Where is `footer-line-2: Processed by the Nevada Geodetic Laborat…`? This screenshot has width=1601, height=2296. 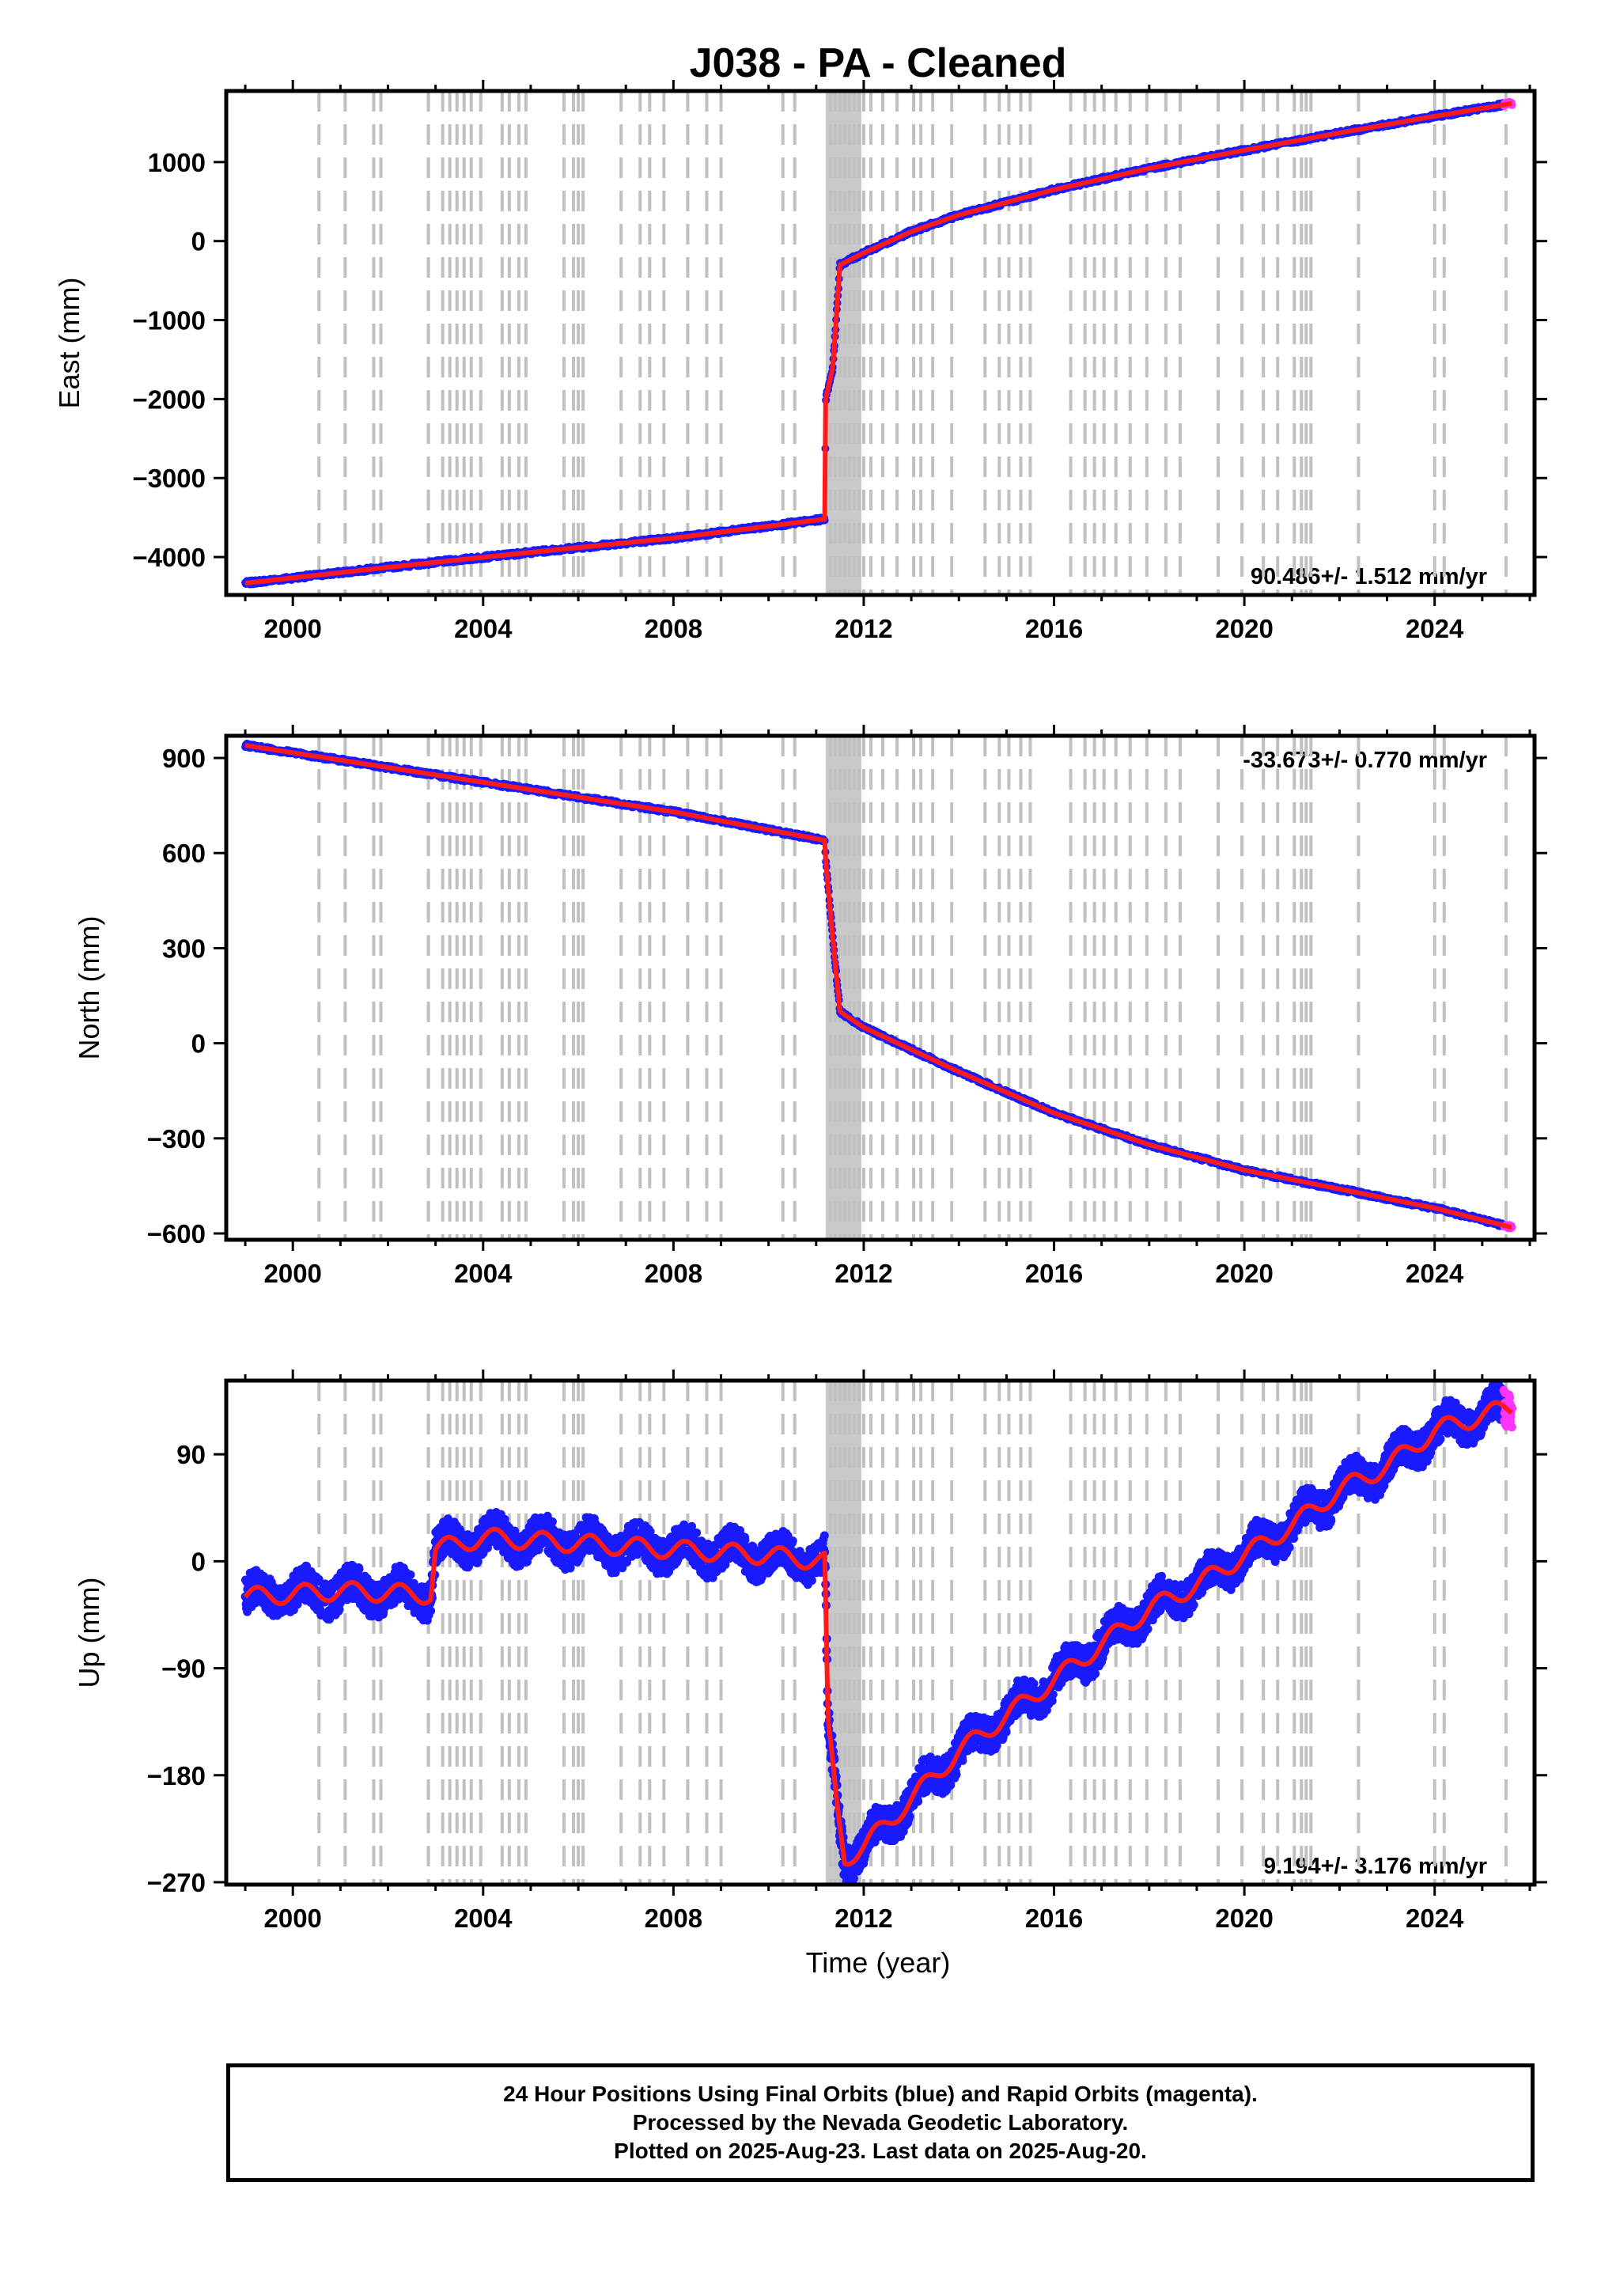
footer-line-2: Processed by the Nevada Geodetic Laborat… is located at coordinates (881, 2122).